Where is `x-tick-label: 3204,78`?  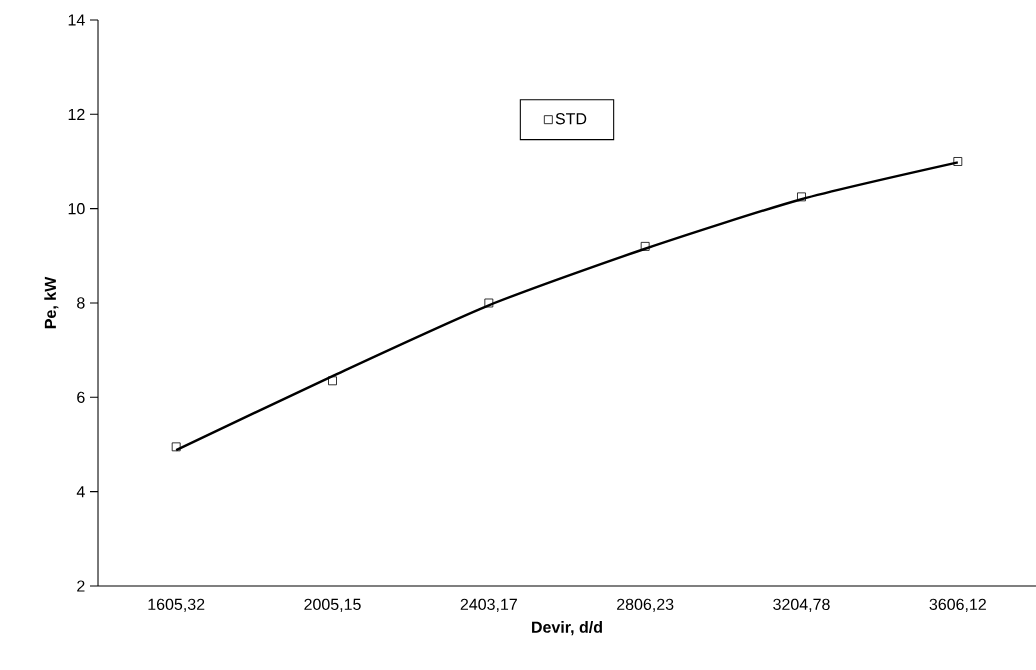
x-tick-label: 3204,78 is located at coordinates (801, 605).